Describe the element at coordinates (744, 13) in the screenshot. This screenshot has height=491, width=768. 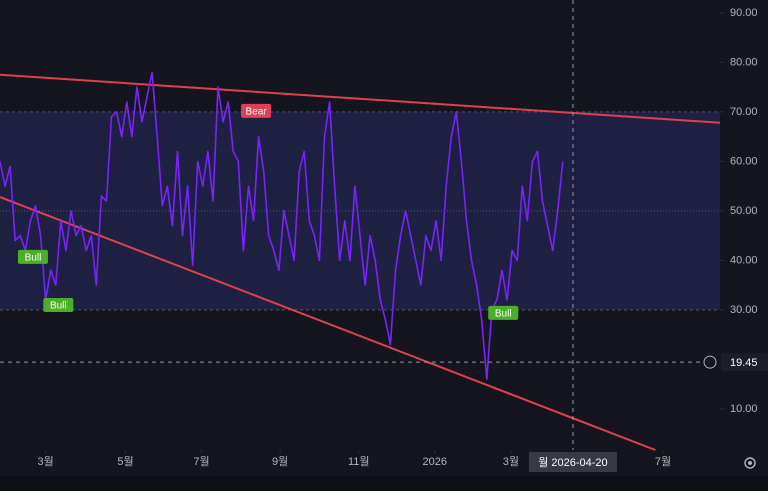
I see `y-tick-label: 90.00` at that location.